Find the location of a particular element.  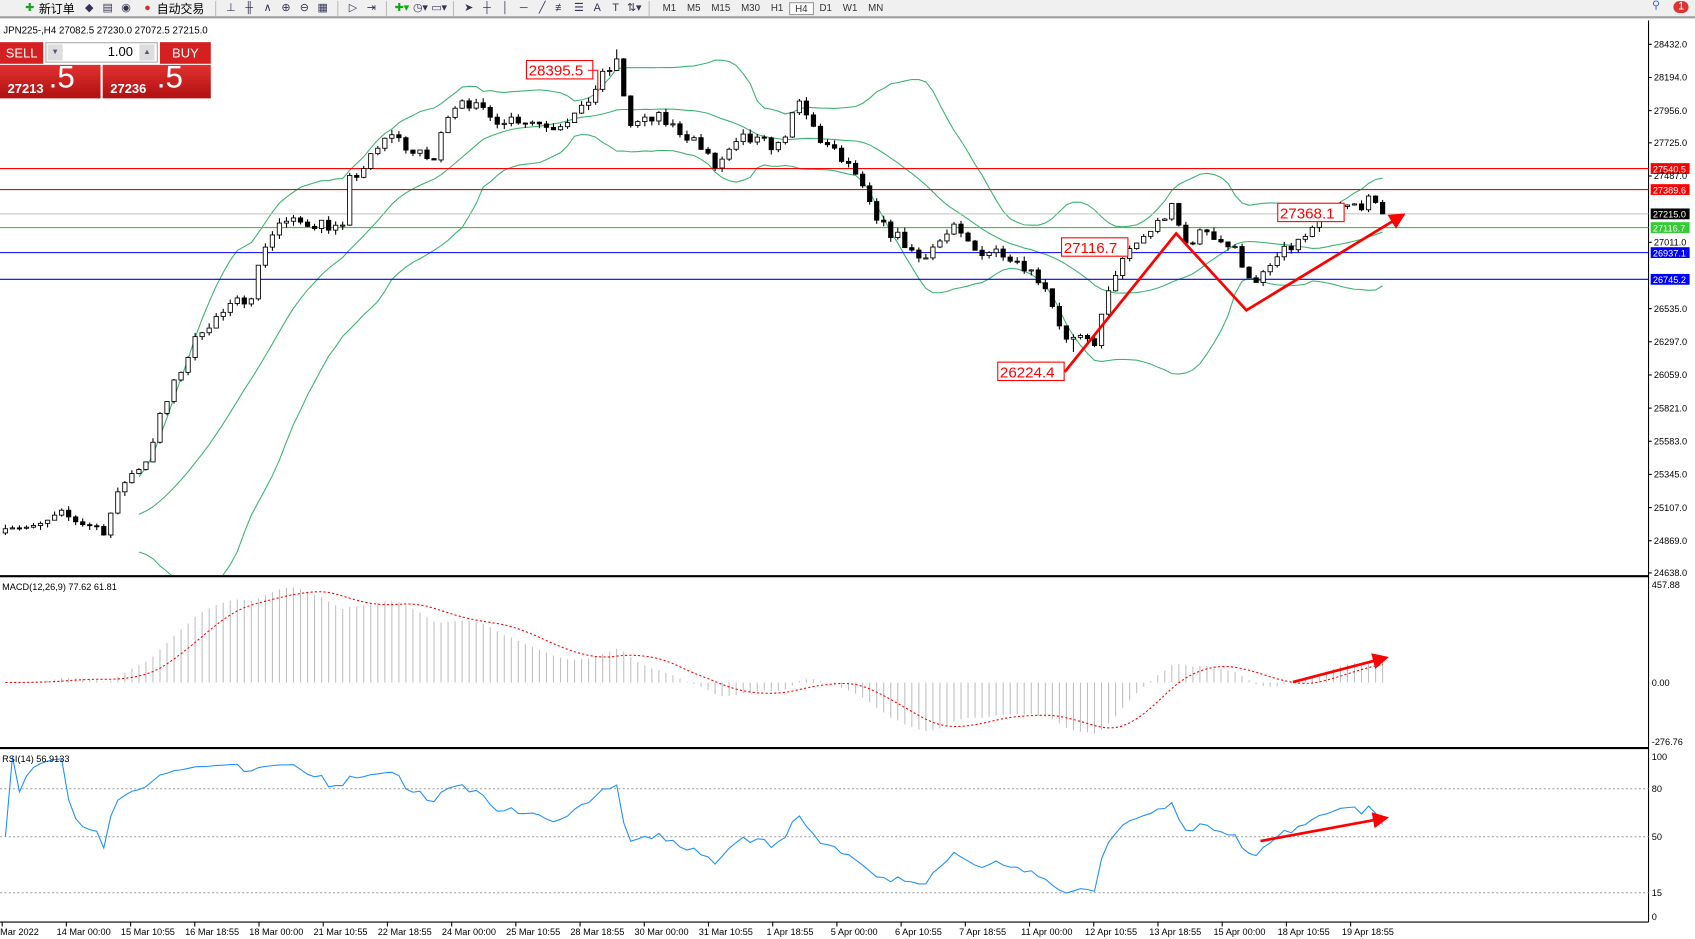

text-label-icon: T is located at coordinates (615, 7).